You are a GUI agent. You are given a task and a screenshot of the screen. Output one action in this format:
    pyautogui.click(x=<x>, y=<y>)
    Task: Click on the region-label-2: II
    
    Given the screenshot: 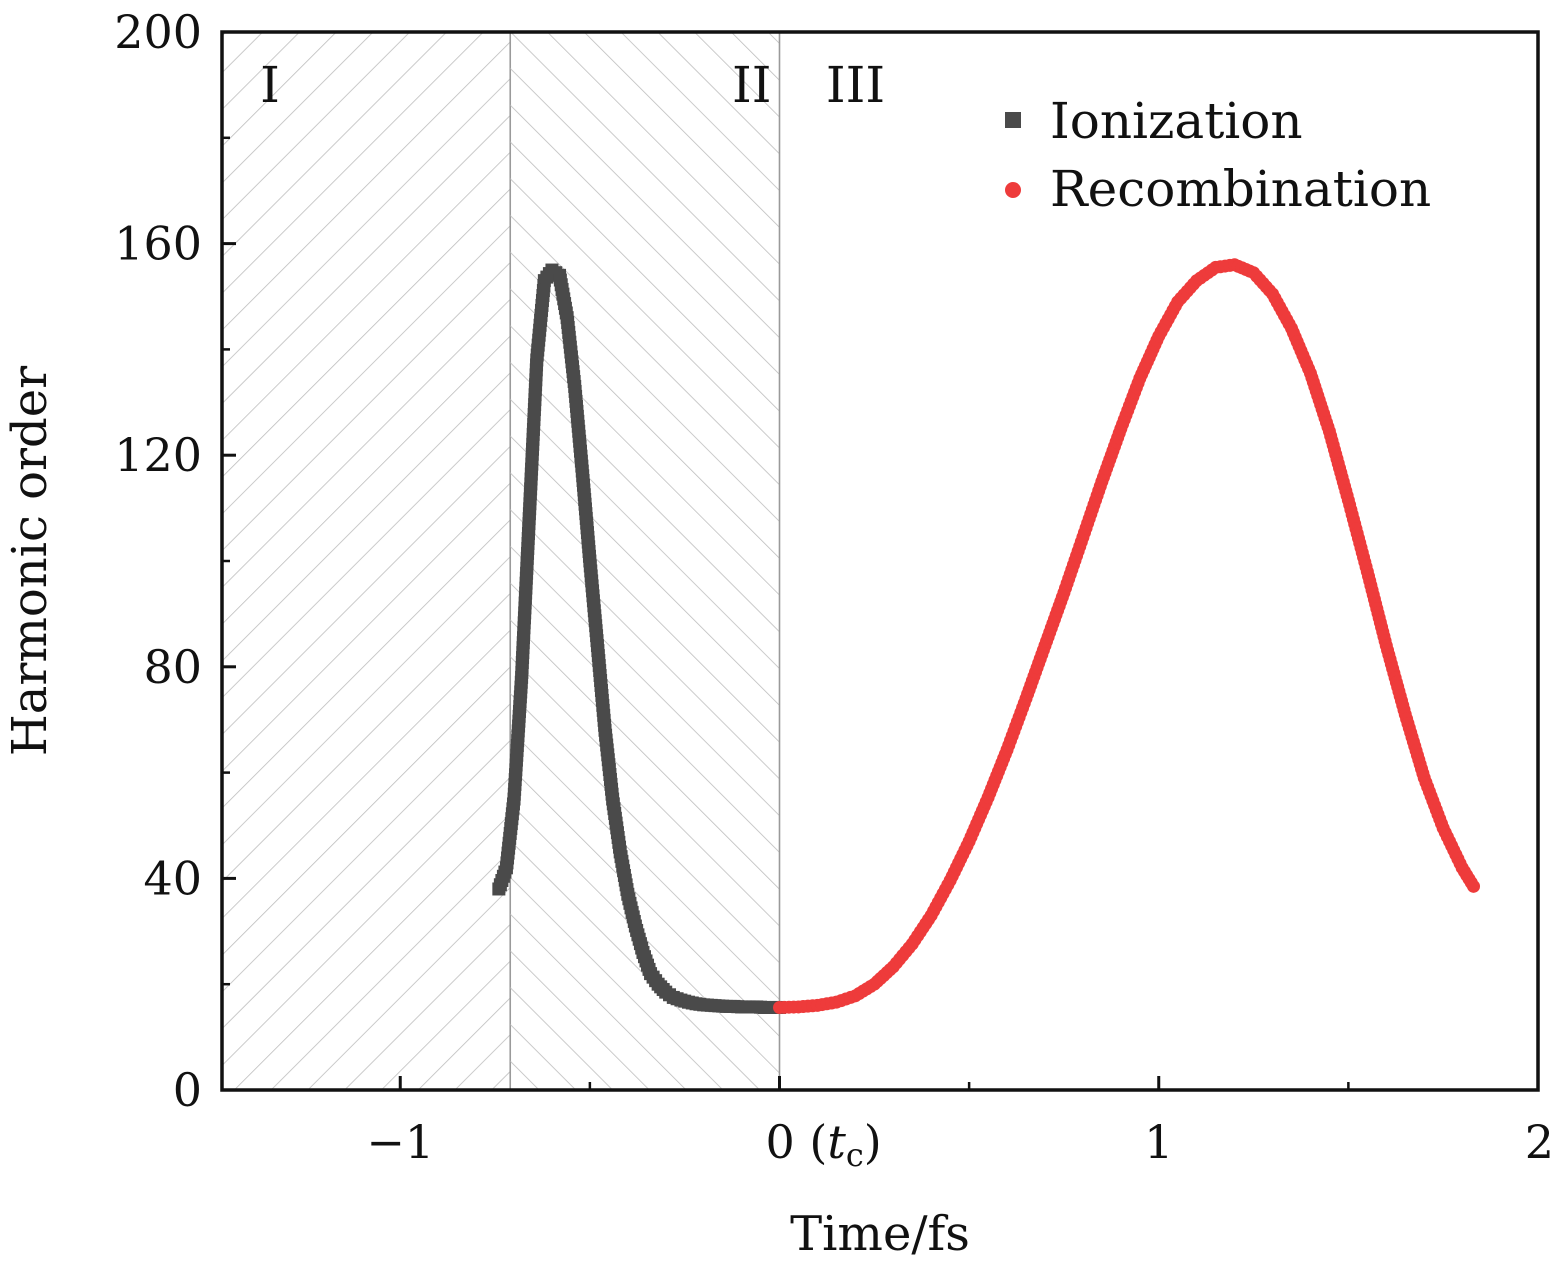 What is the action you would take?
    pyautogui.click(x=752, y=85)
    